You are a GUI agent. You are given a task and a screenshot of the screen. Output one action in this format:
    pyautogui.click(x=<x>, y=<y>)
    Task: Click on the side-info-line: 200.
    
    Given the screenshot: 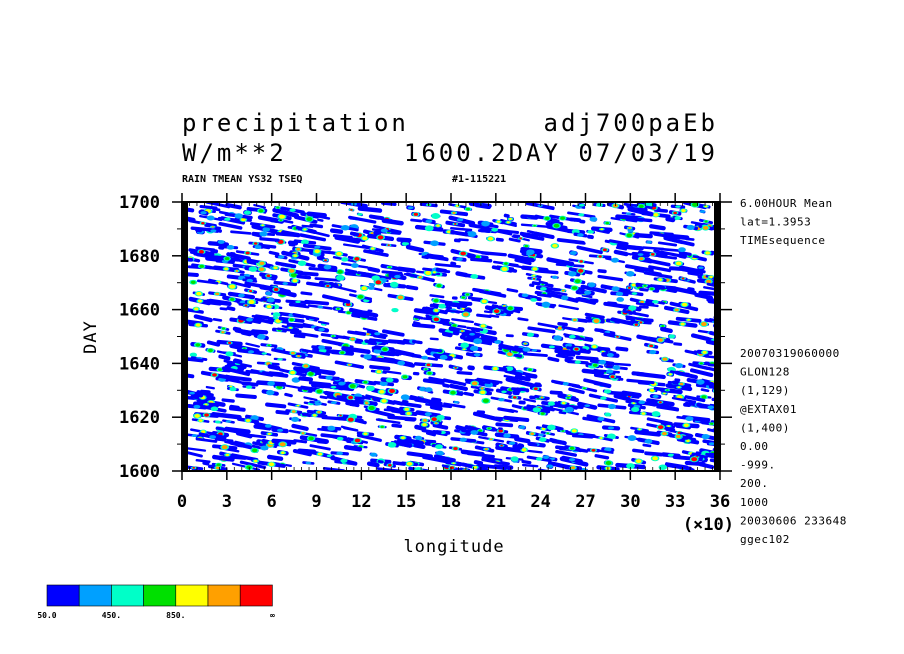 What is the action you would take?
    pyautogui.click(x=754, y=483)
    